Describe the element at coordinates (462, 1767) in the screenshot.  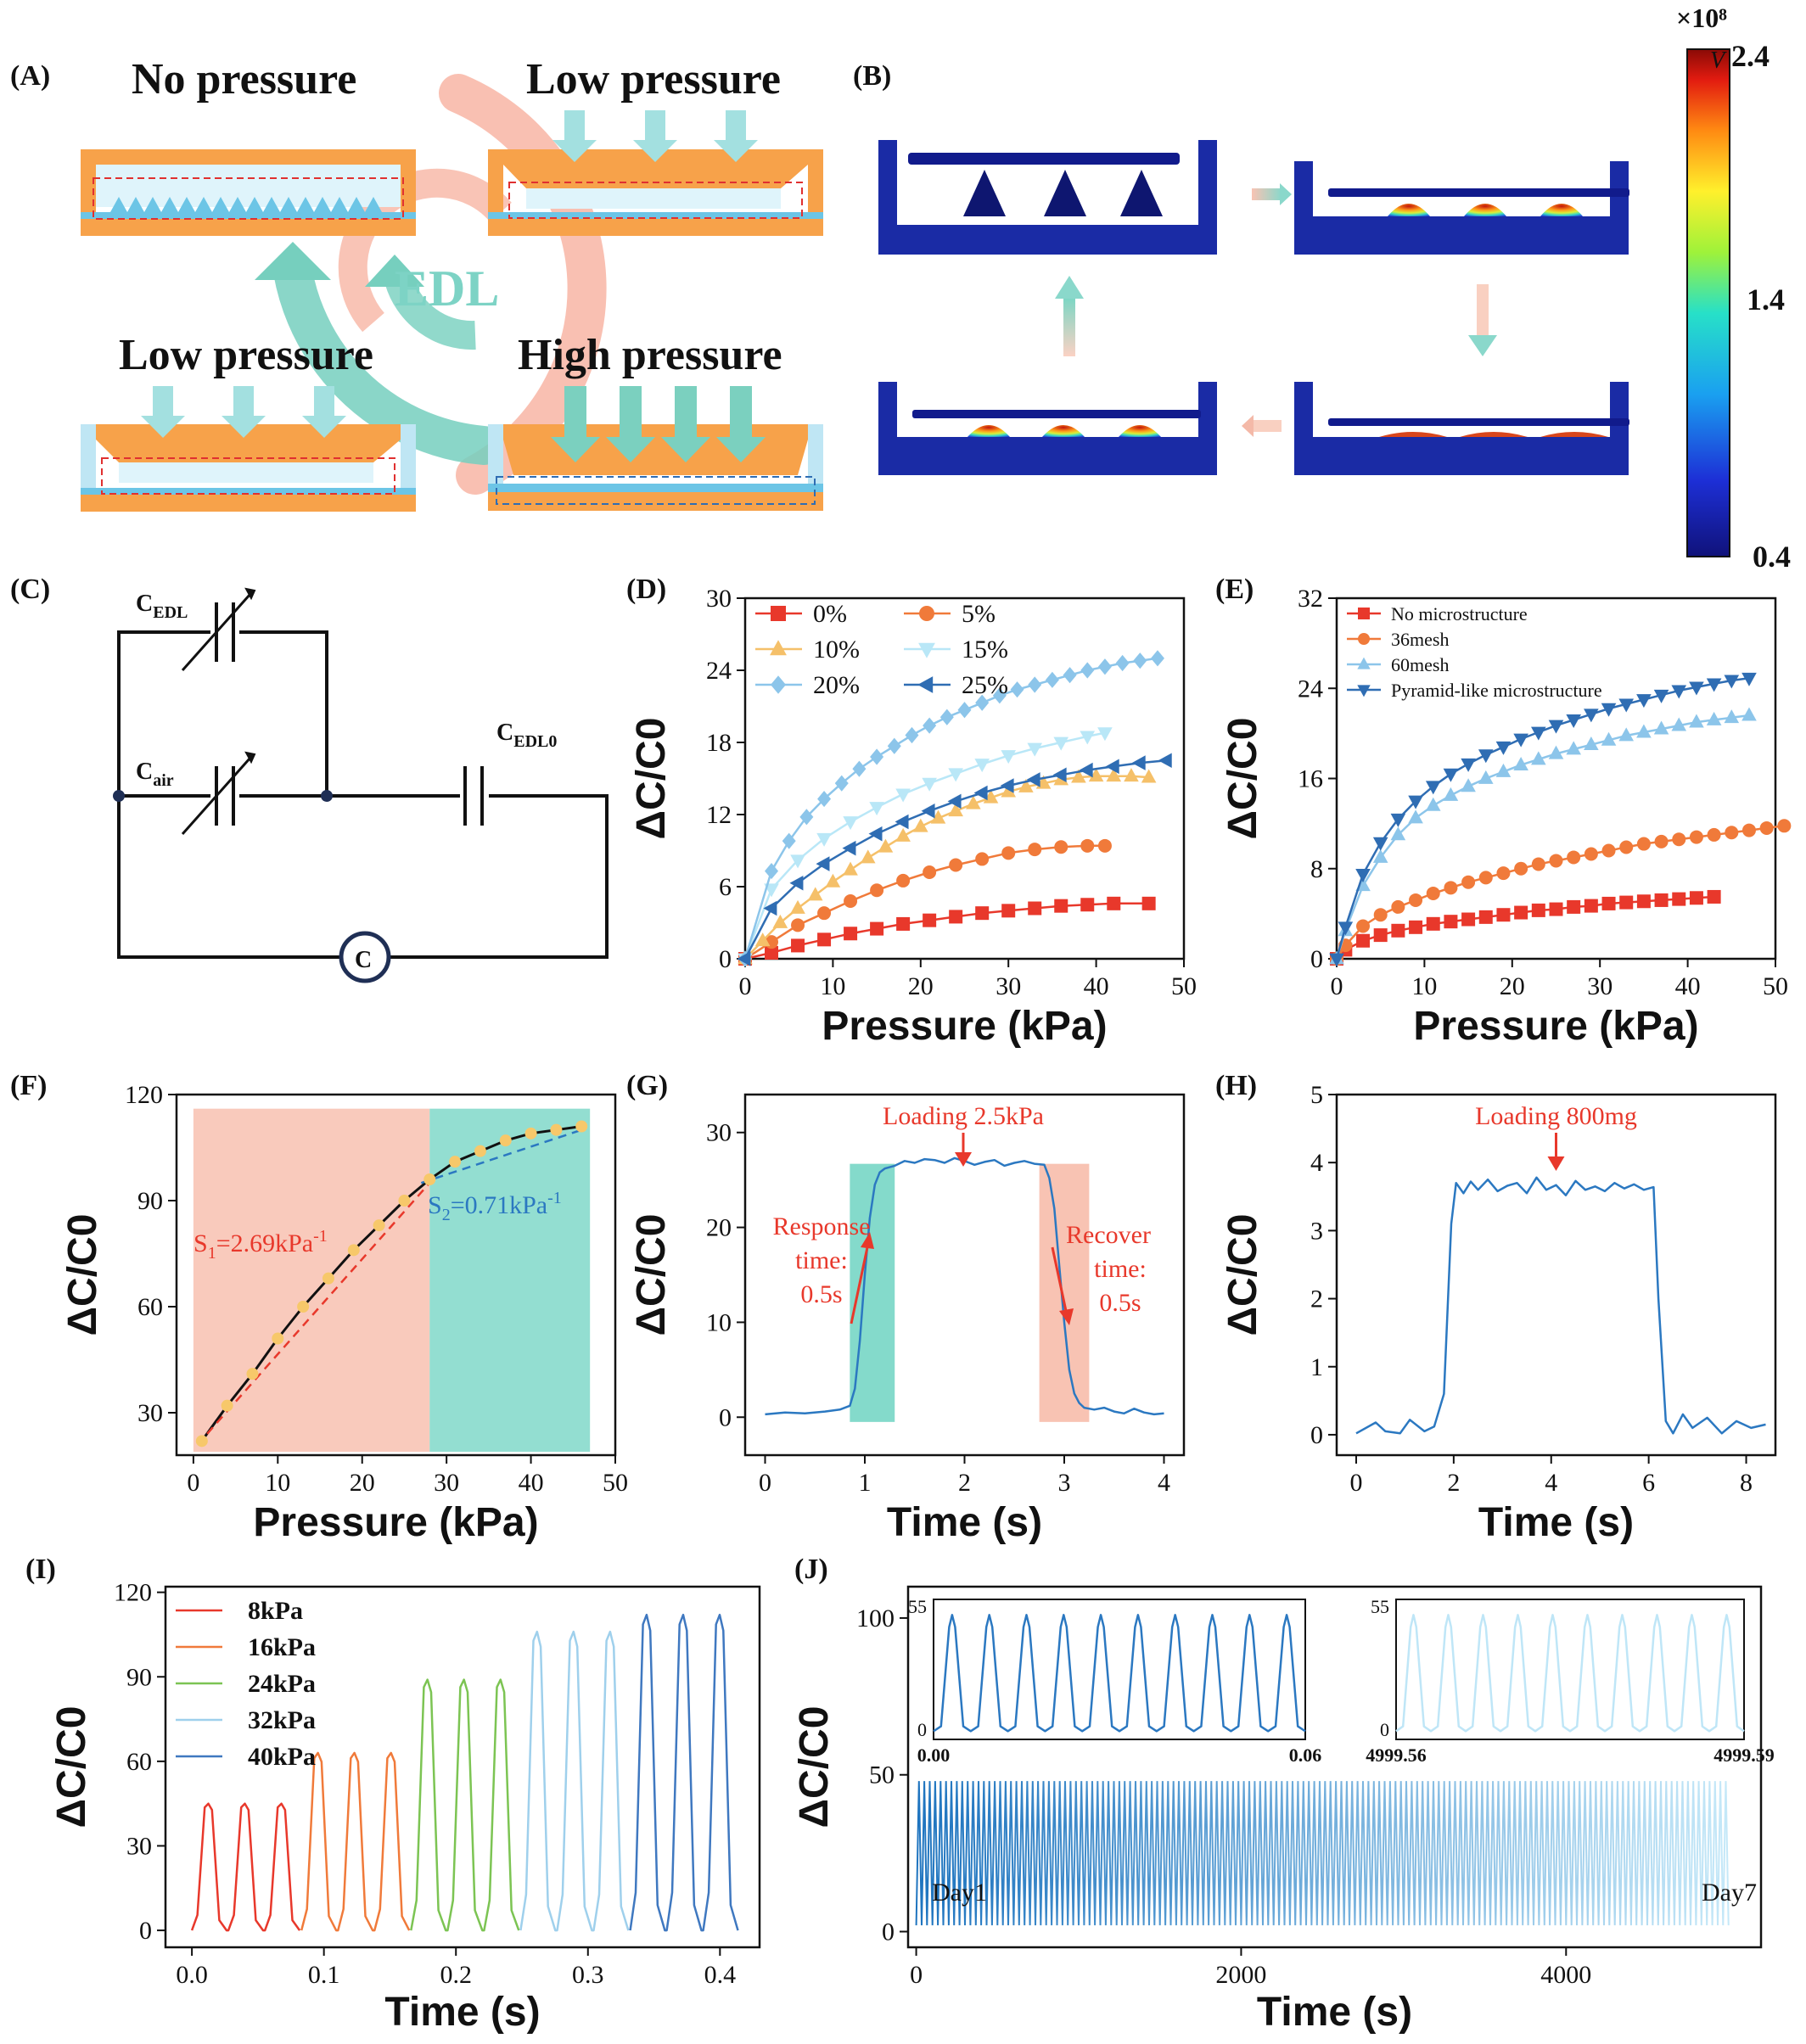
I see `i-plot-frame` at that location.